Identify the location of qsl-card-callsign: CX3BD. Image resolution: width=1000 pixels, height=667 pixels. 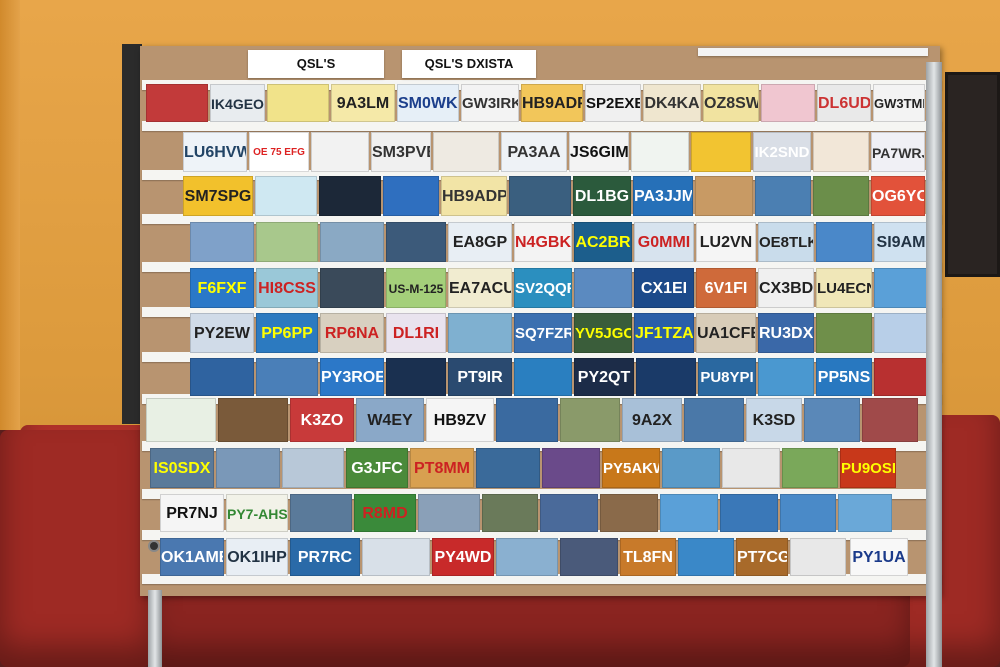
(786, 288).